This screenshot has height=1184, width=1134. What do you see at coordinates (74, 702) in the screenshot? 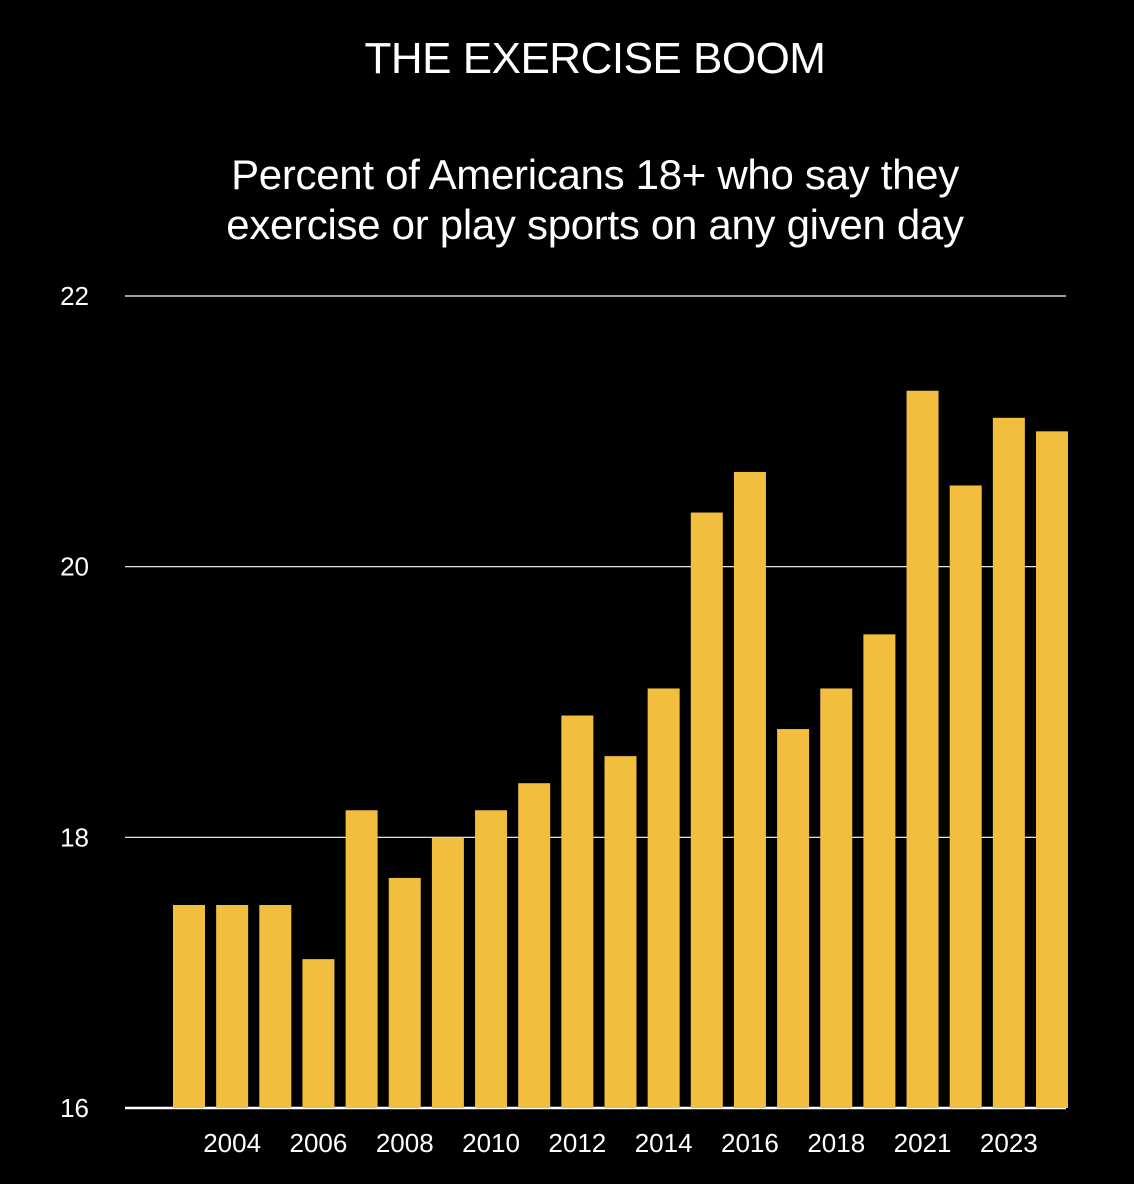
I see `y-axis-labels: 16 18 20 22` at bounding box center [74, 702].